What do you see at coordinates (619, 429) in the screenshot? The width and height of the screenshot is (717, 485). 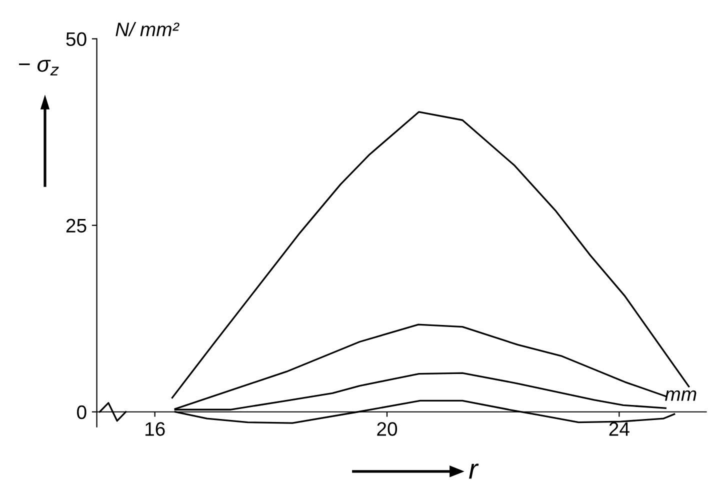 I see `x-tick-label: 24` at bounding box center [619, 429].